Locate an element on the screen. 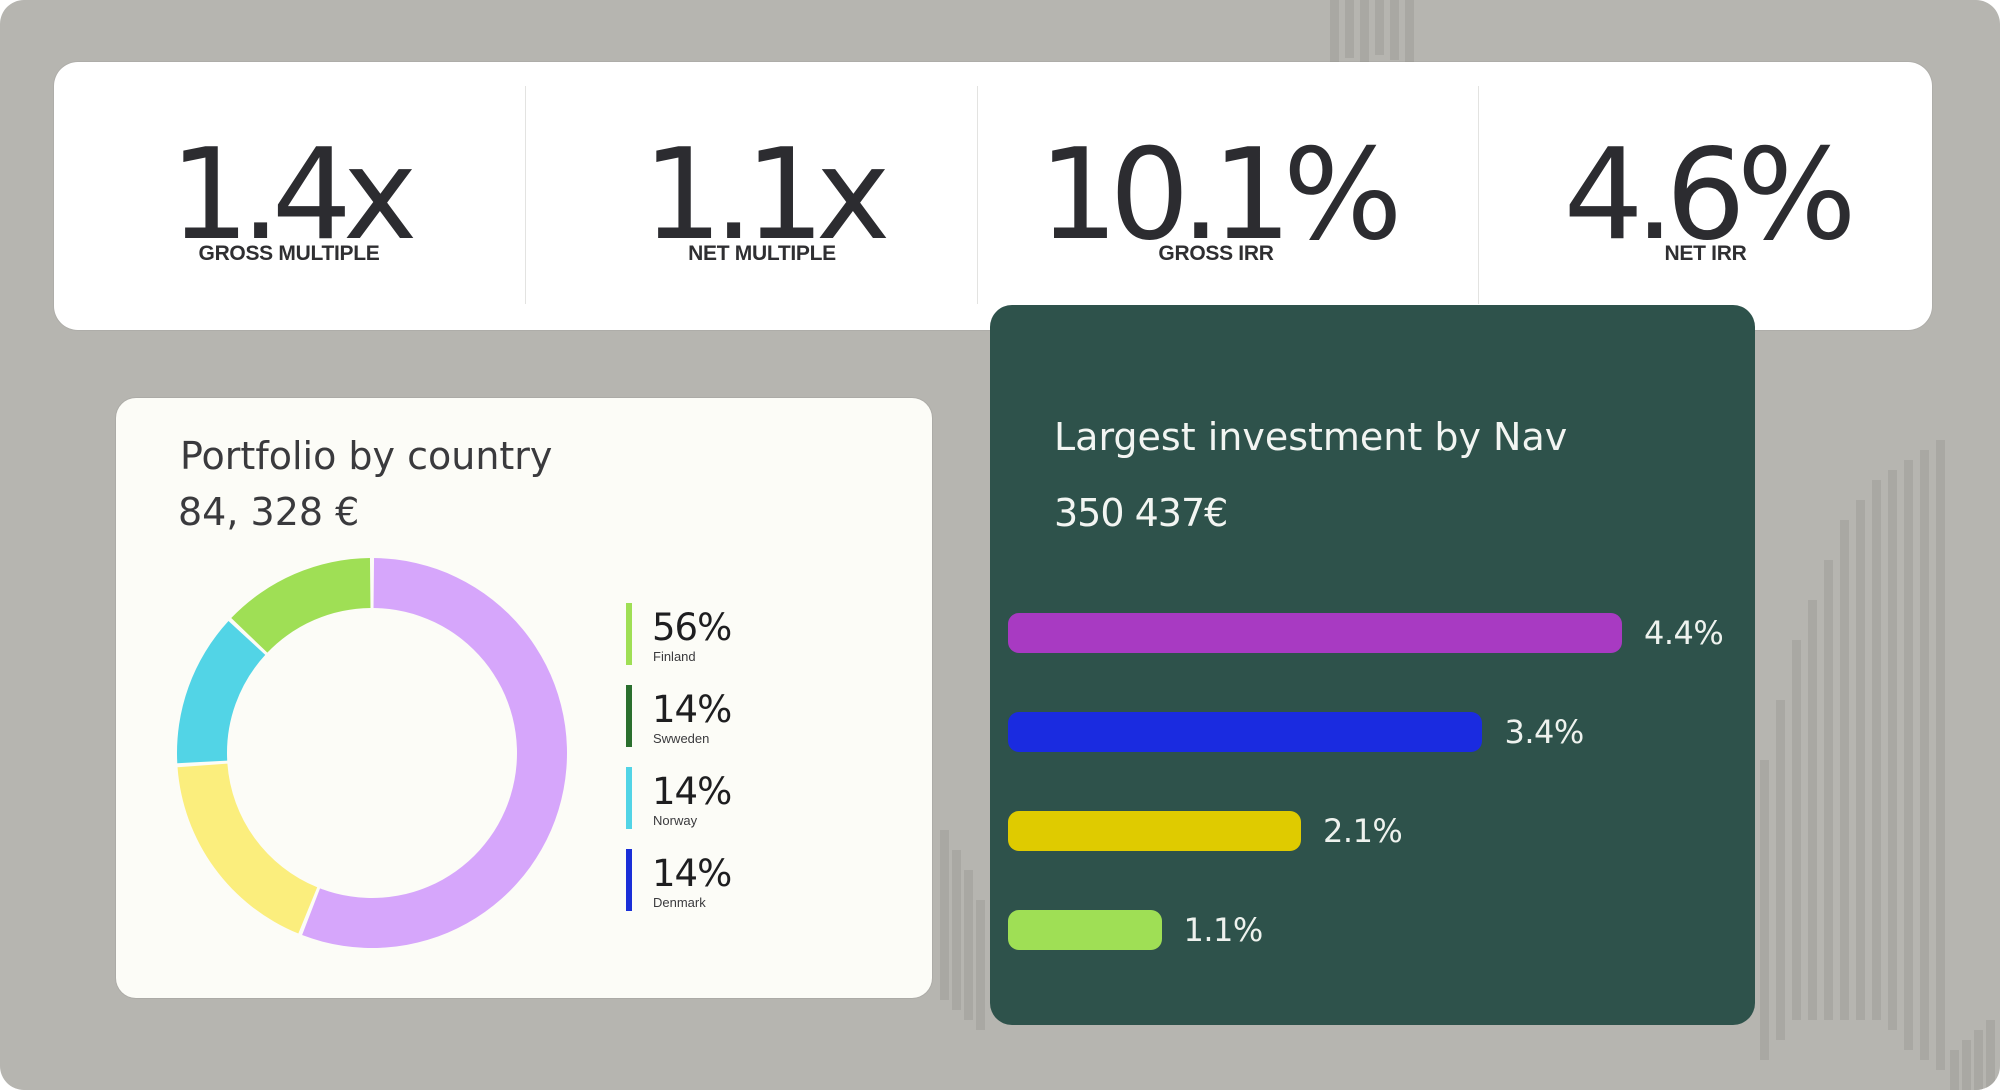 Image resolution: width=2000 pixels, height=1090 pixels. investment-bar-label-3: 1.1% is located at coordinates (1223, 930).